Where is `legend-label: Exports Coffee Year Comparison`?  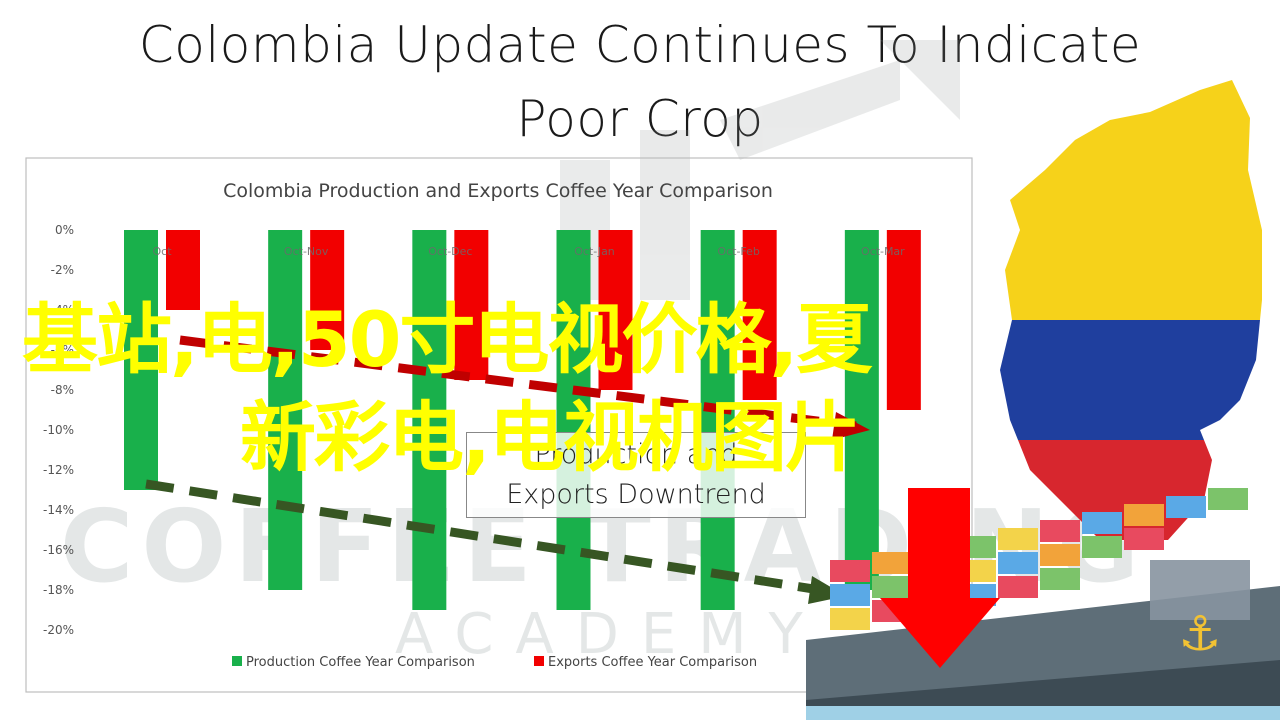 legend-label: Exports Coffee Year Comparison is located at coordinates (652, 662).